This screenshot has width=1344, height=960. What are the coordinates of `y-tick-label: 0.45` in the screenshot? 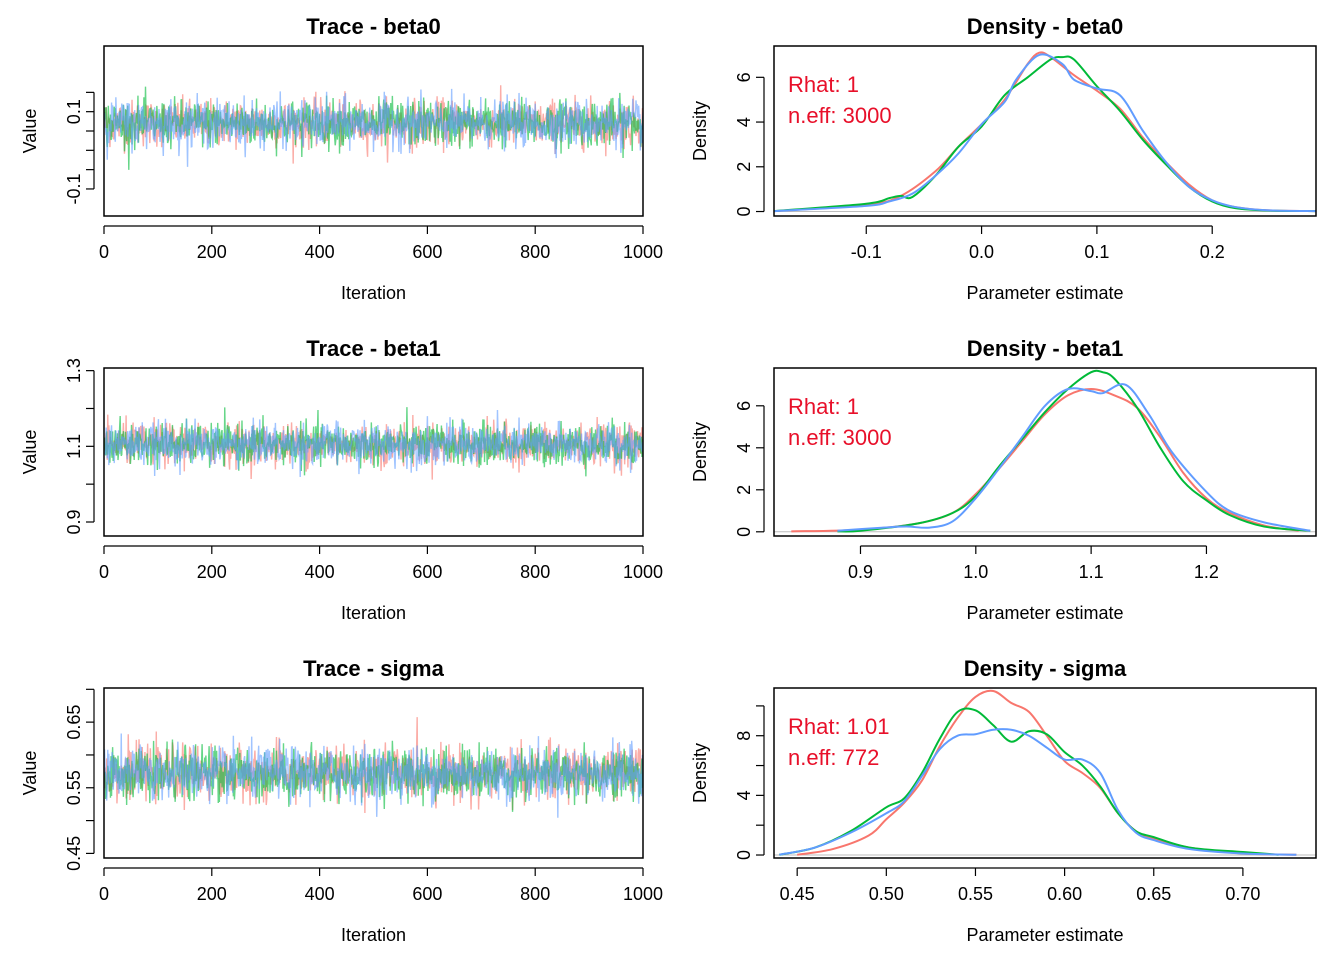 It's located at (74, 853).